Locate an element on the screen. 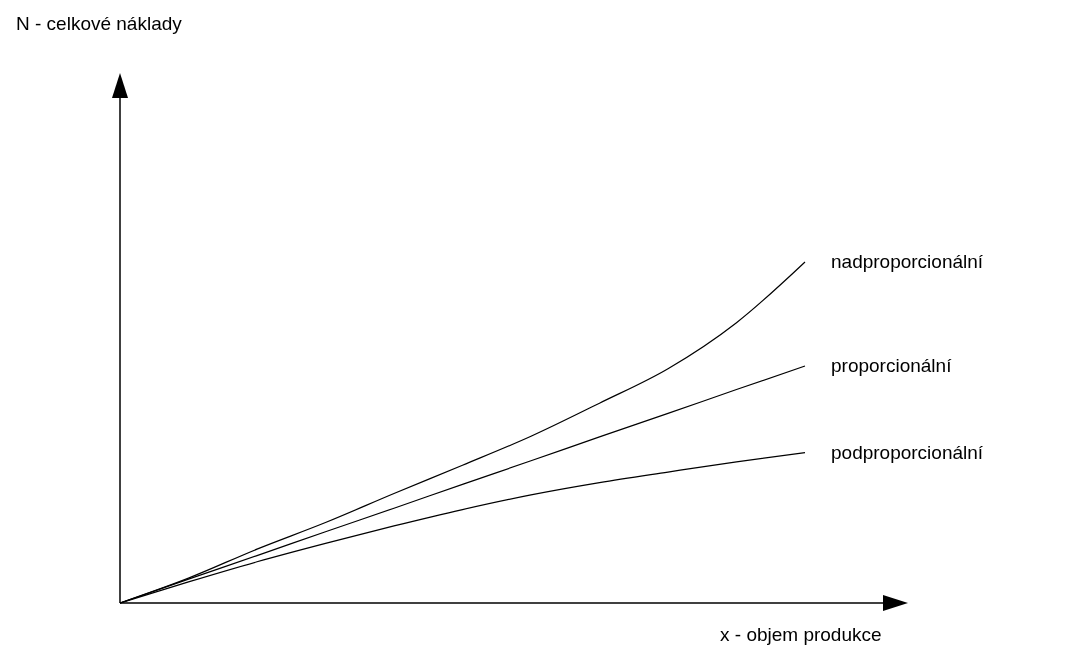 The width and height of the screenshot is (1086, 659). series-label: nadproporcionální is located at coordinates (907, 261).